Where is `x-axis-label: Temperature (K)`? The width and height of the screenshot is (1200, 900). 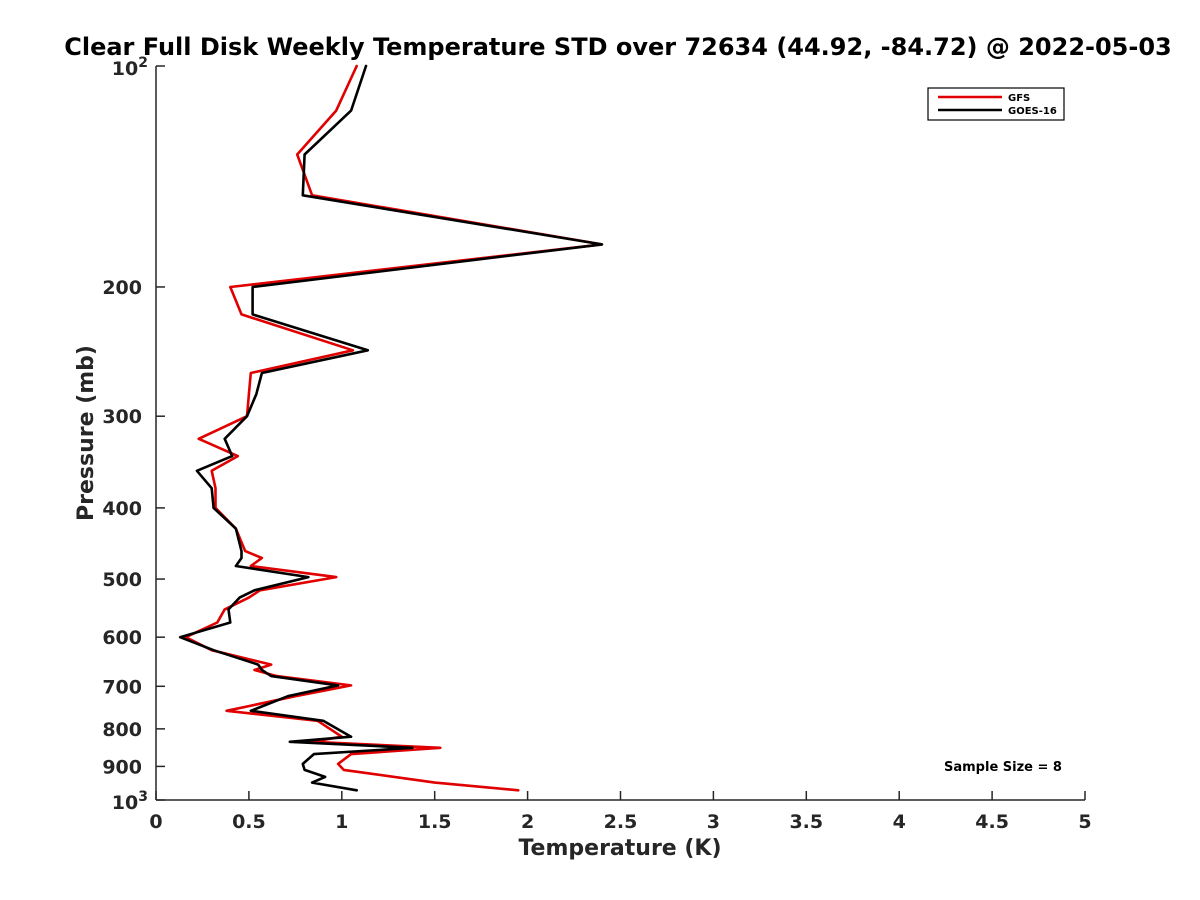
x-axis-label: Temperature (K) is located at coordinates (619, 848).